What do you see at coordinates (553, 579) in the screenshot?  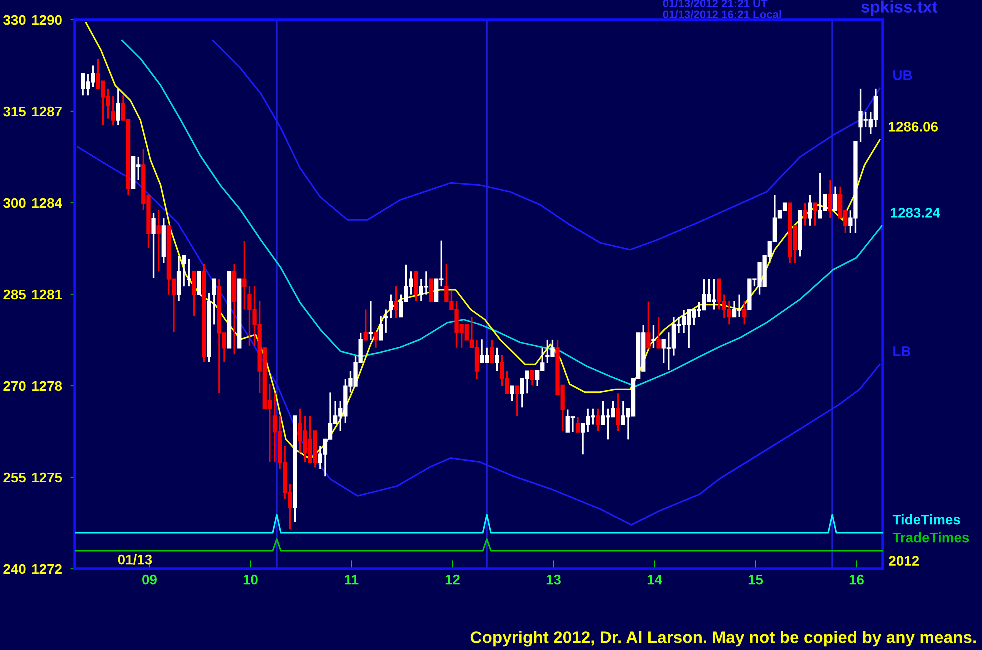 I see `x-tick-label: 13` at bounding box center [553, 579].